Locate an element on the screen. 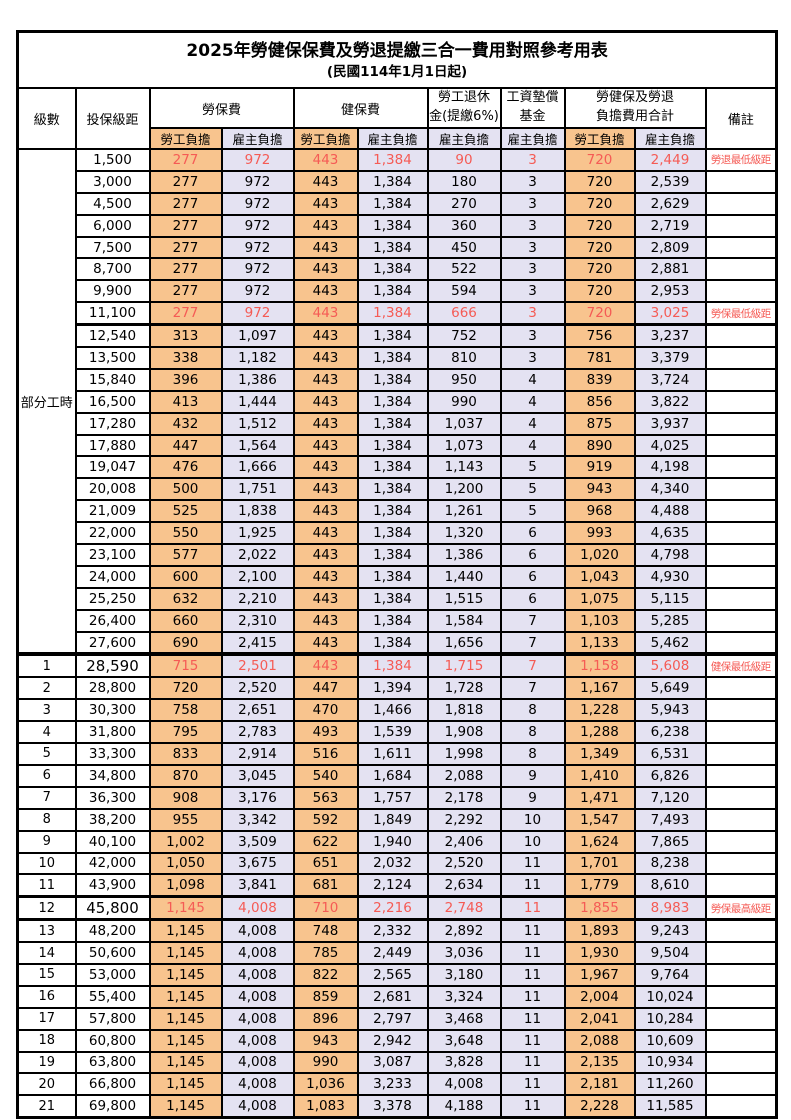  cell-total-employee: 1,547 is located at coordinates (599, 819).